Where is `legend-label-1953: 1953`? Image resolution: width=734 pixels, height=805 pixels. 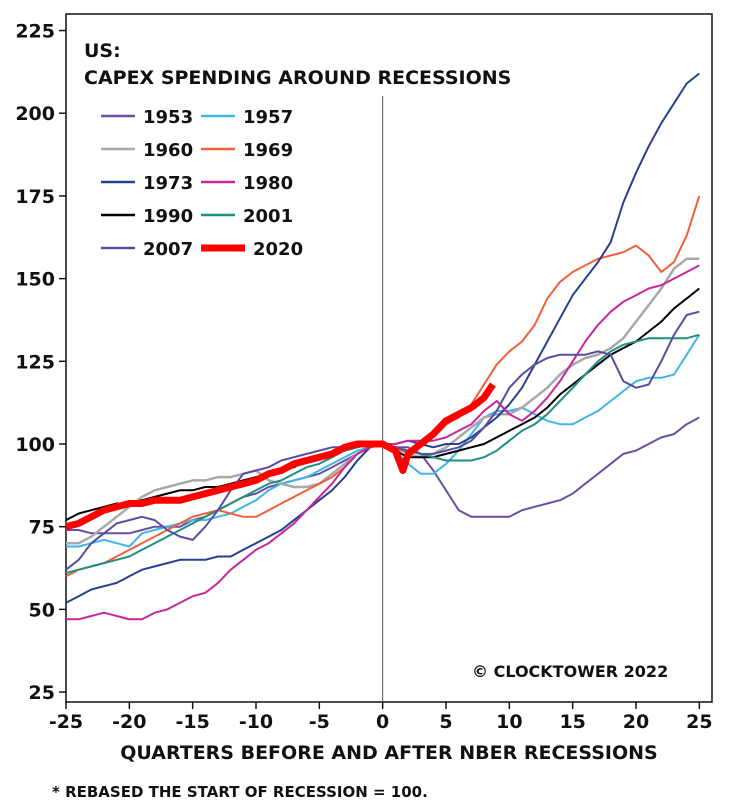
legend-label-1953: 1953 is located at coordinates (168, 117).